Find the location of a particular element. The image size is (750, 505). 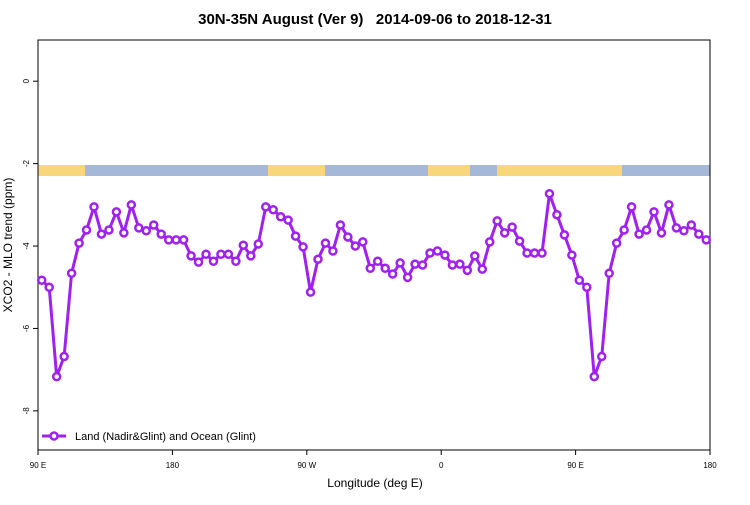

legend-label: Land (Nadir&Glint) and Ocean (Glint) is located at coordinates (165, 437).